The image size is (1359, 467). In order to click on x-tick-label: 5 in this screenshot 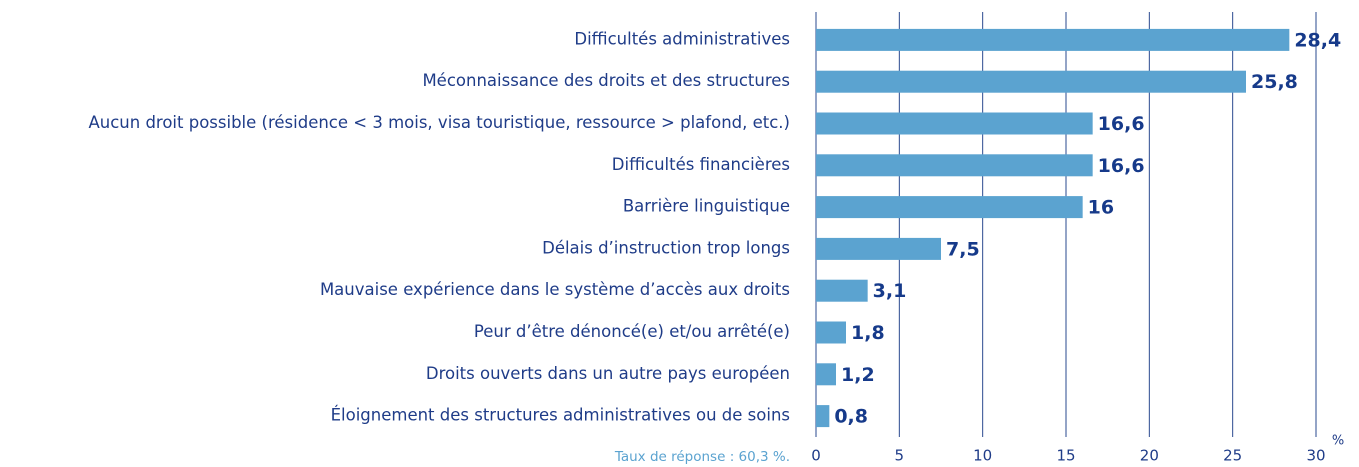, I will do `click(900, 456)`.